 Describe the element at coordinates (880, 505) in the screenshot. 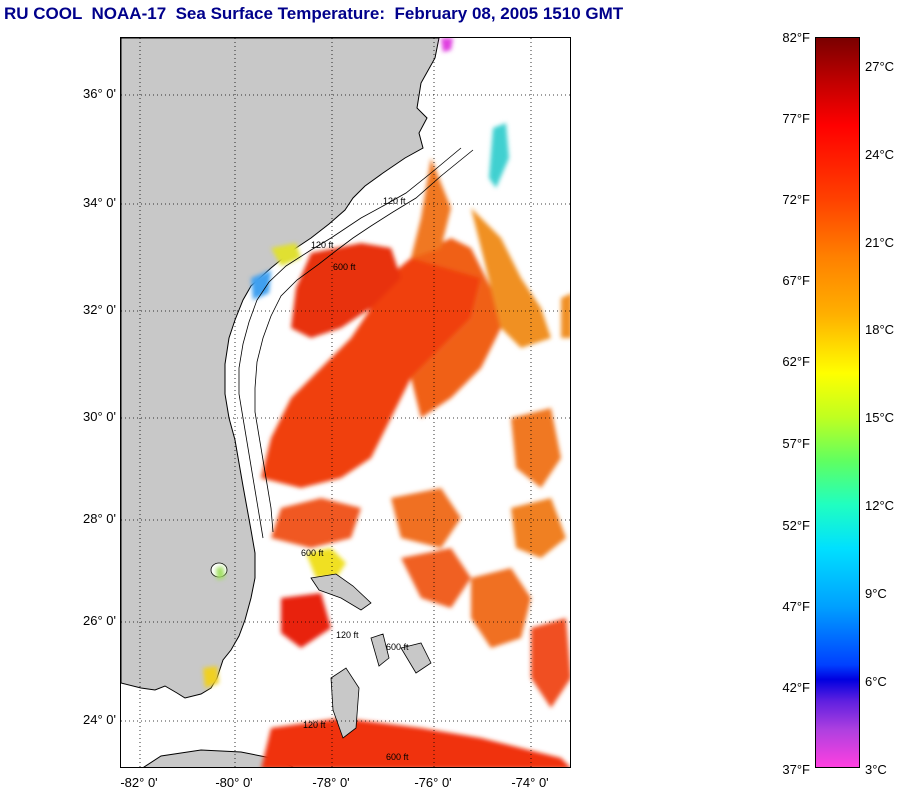

I see `cb-label-12c: 12°C` at that location.